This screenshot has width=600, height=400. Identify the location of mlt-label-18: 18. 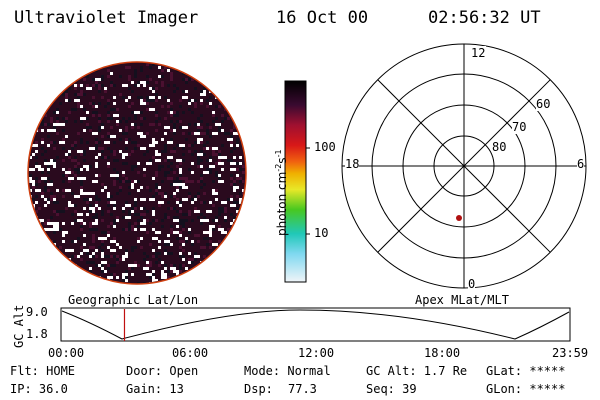
(352, 164).